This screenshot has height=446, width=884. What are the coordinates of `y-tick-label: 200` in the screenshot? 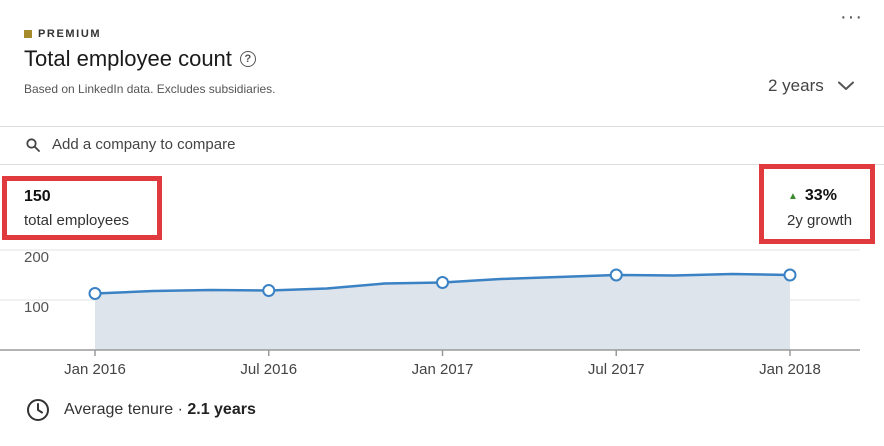 It's located at (36, 257).